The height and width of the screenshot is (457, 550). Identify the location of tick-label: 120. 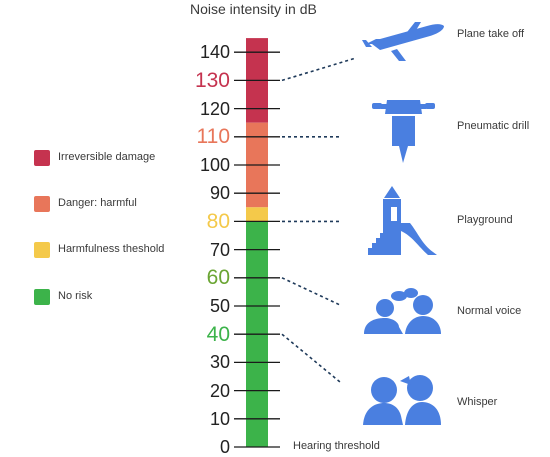
(214, 108).